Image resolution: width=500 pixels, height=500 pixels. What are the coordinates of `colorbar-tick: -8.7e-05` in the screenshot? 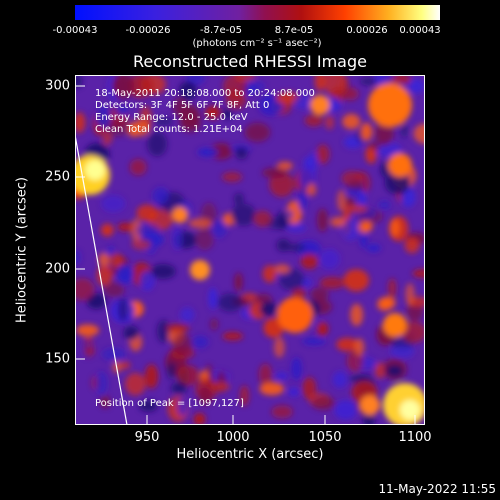 It's located at (221, 30).